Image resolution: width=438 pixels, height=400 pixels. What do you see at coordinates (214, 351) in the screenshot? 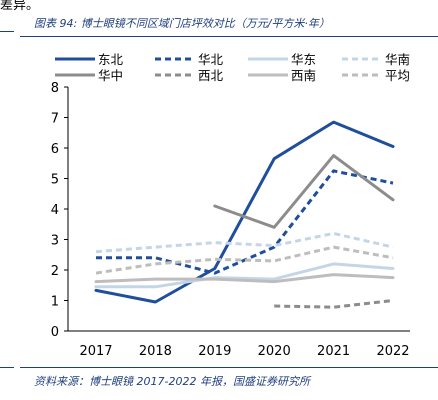
I see `x-tick-label: 2019` at bounding box center [214, 351].